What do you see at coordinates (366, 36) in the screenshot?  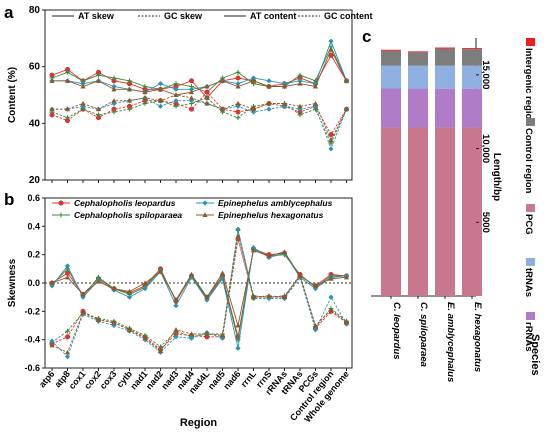 I see `panel-c-label: c` at bounding box center [366, 36].